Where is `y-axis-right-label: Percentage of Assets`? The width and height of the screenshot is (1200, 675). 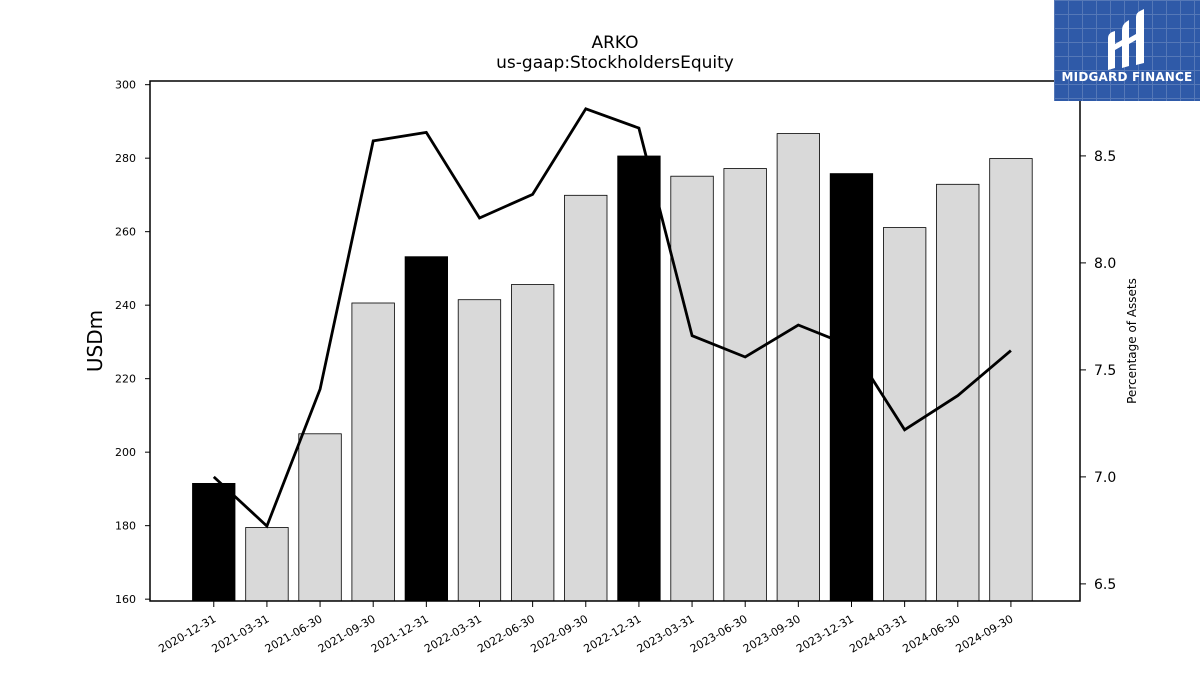 y-axis-right-label: Percentage of Assets is located at coordinates (1132, 341).